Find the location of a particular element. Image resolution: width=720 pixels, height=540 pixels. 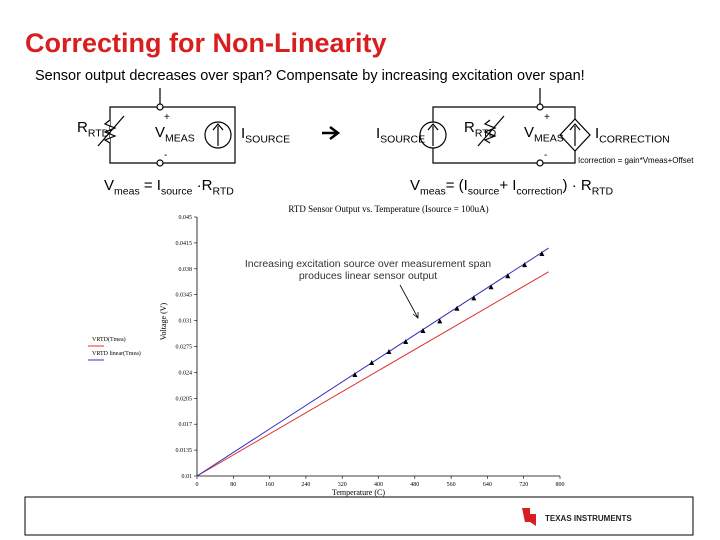

y-tick-label: 0.01 is located at coordinates (187, 477).